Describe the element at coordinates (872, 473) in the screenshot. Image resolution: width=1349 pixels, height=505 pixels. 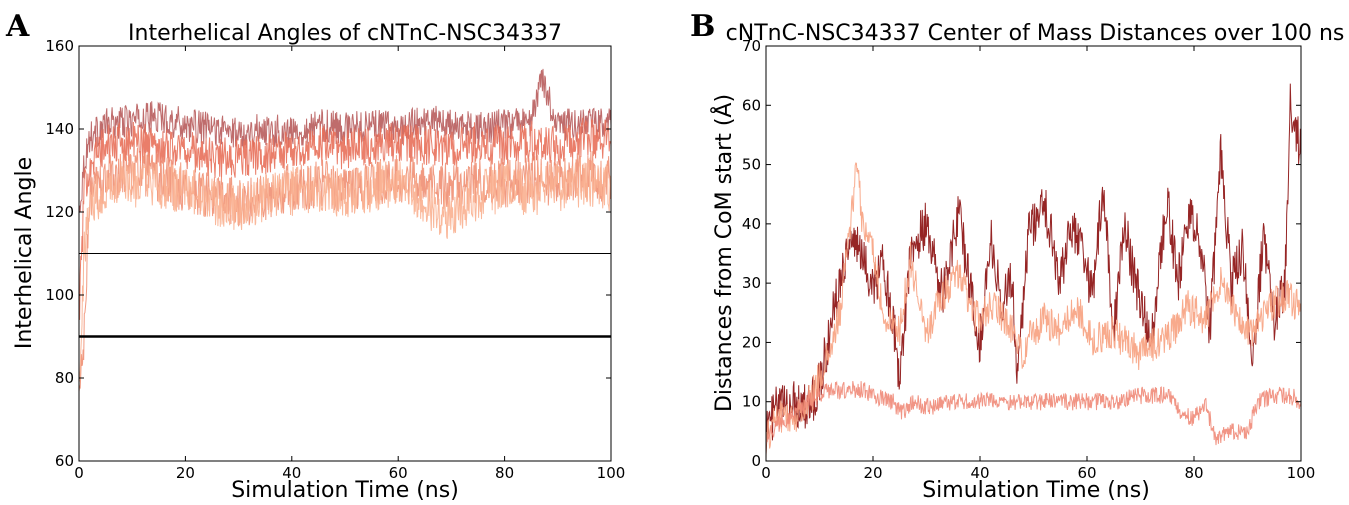
I see `chart-b-xtick-label: 20` at that location.